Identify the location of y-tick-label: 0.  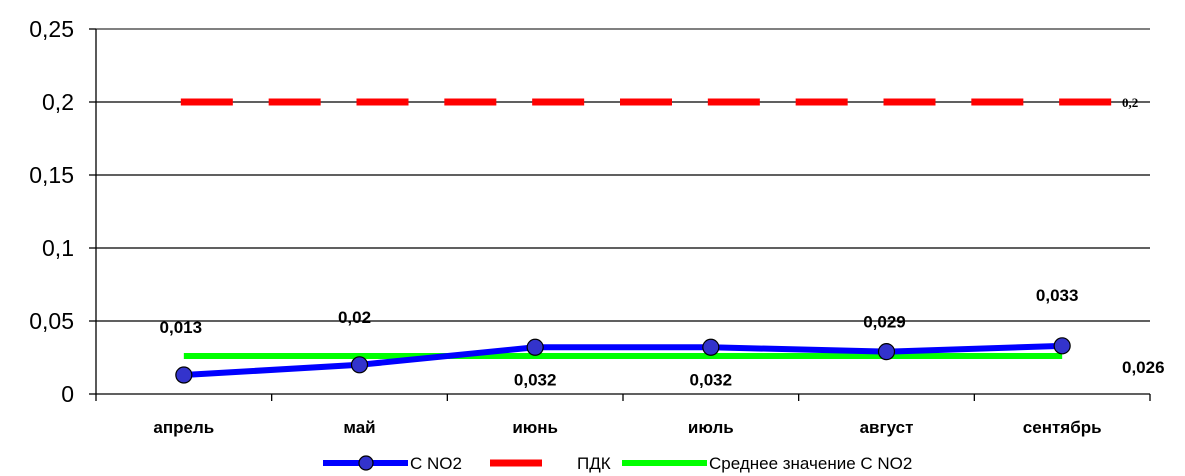
(67, 394).